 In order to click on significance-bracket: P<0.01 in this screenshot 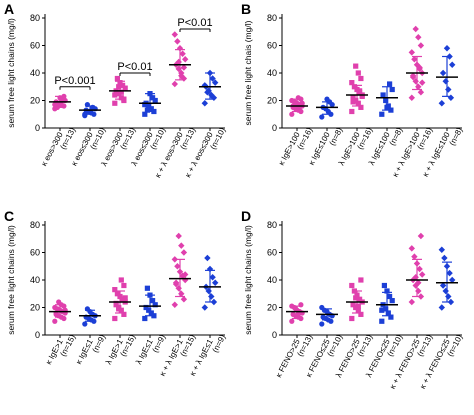, I will do `click(135, 68)`.